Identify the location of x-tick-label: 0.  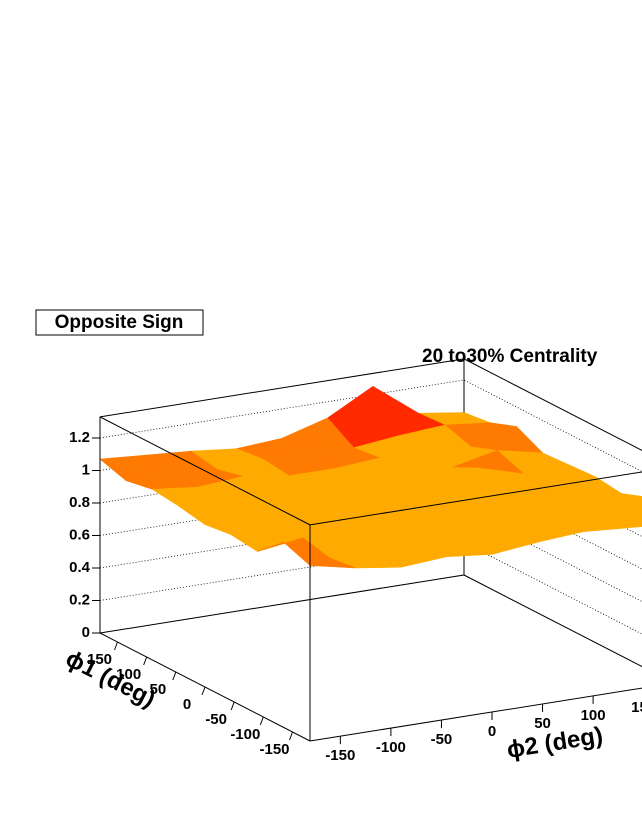
(492, 731).